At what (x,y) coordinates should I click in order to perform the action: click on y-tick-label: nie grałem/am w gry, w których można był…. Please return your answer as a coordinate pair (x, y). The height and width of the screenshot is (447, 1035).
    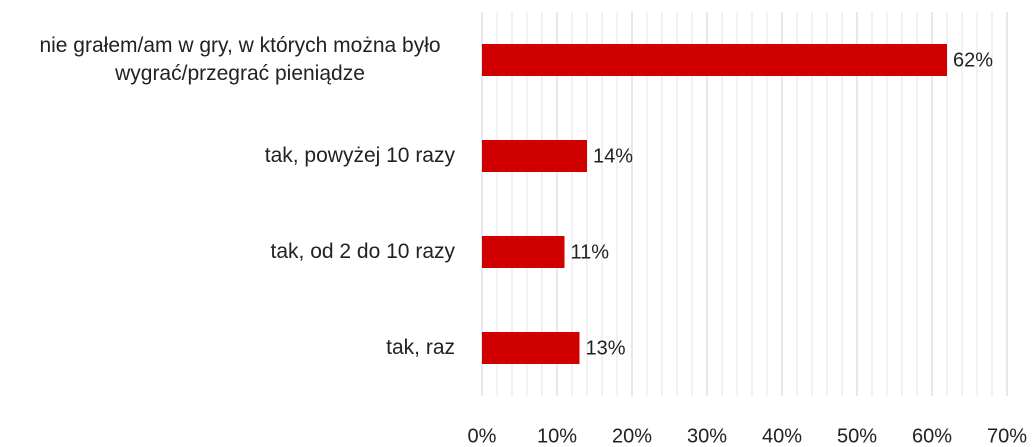
    Looking at the image, I should click on (240, 59).